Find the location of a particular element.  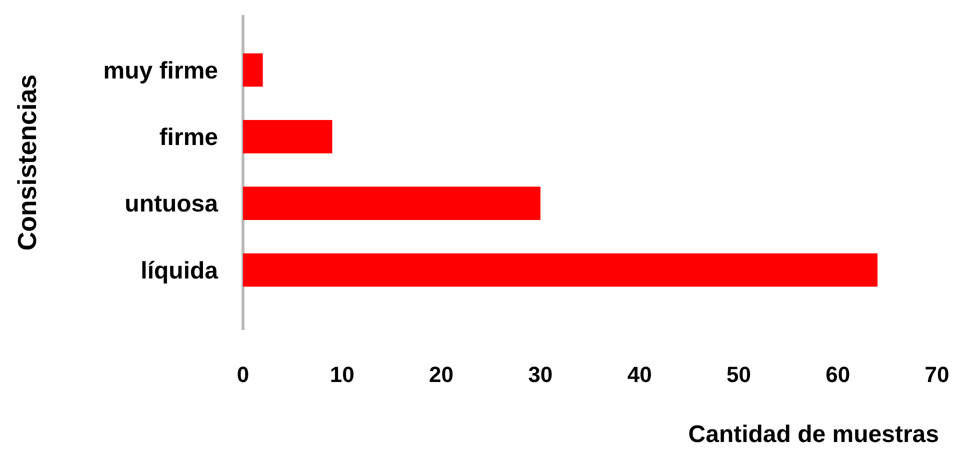

x-tick-label: 10 is located at coordinates (342, 374).